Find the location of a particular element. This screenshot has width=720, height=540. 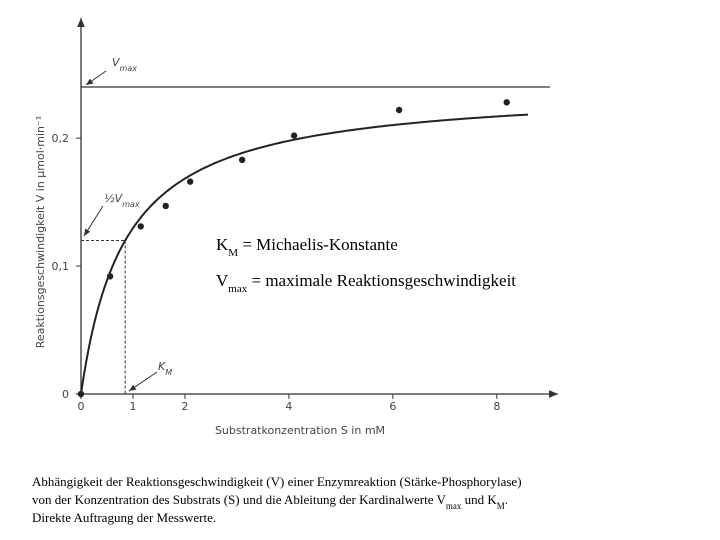

x-tick-label: 4 is located at coordinates (288, 406).